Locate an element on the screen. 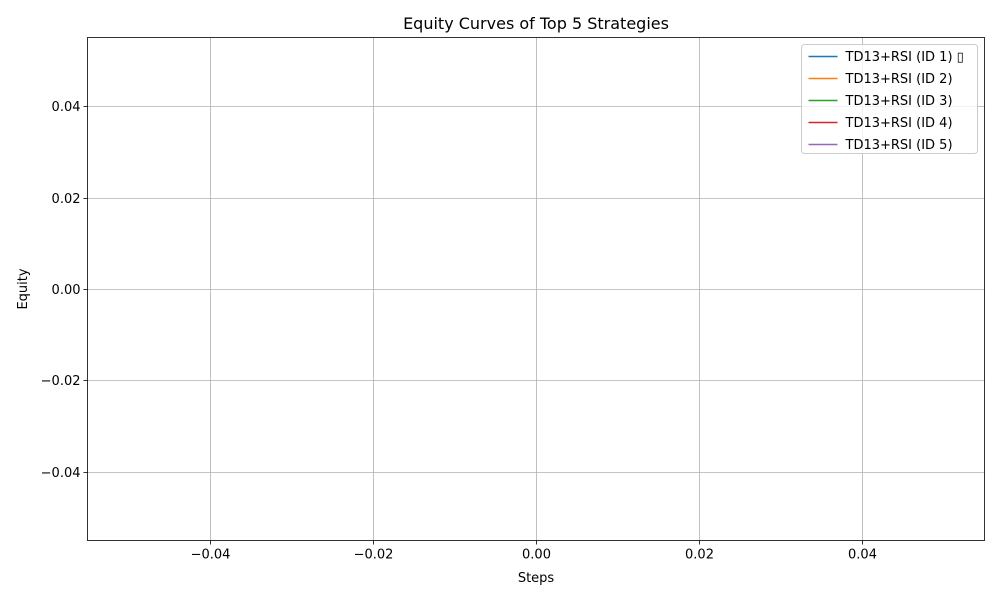 This screenshot has width=1000, height=600. legend-label-5: TD13+RSI (ID 5) is located at coordinates (899, 145).